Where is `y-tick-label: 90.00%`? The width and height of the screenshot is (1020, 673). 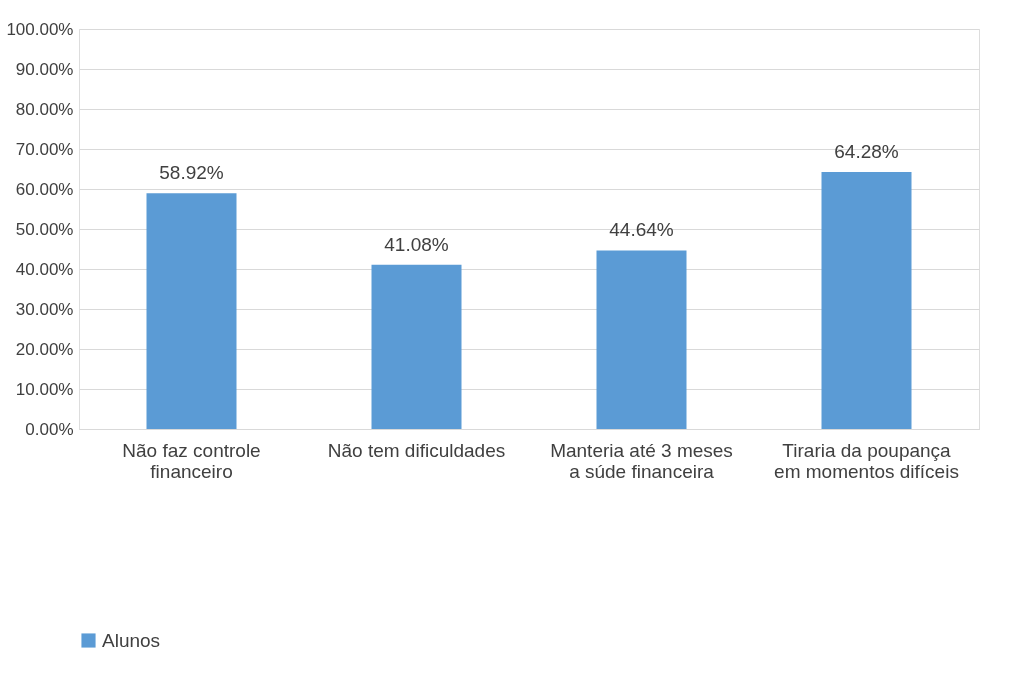
y-tick-label: 90.00% is located at coordinates (44, 69).